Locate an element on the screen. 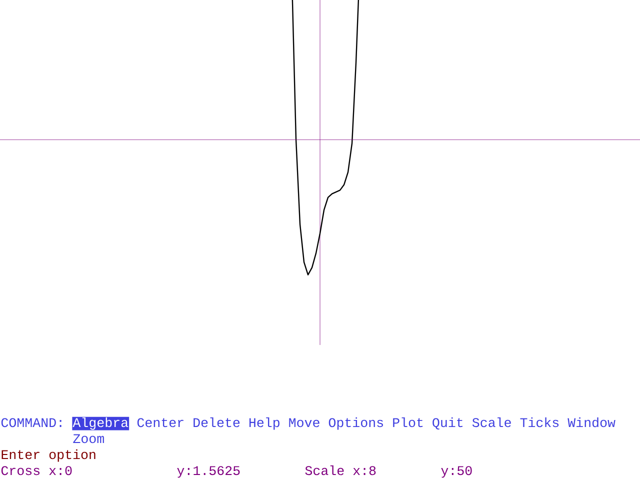 Image resolution: width=640 pixels, height=480 pixels. text: Center Delete Help Move Options Plot Quit Scale Ticks Window is located at coordinates (376, 423).